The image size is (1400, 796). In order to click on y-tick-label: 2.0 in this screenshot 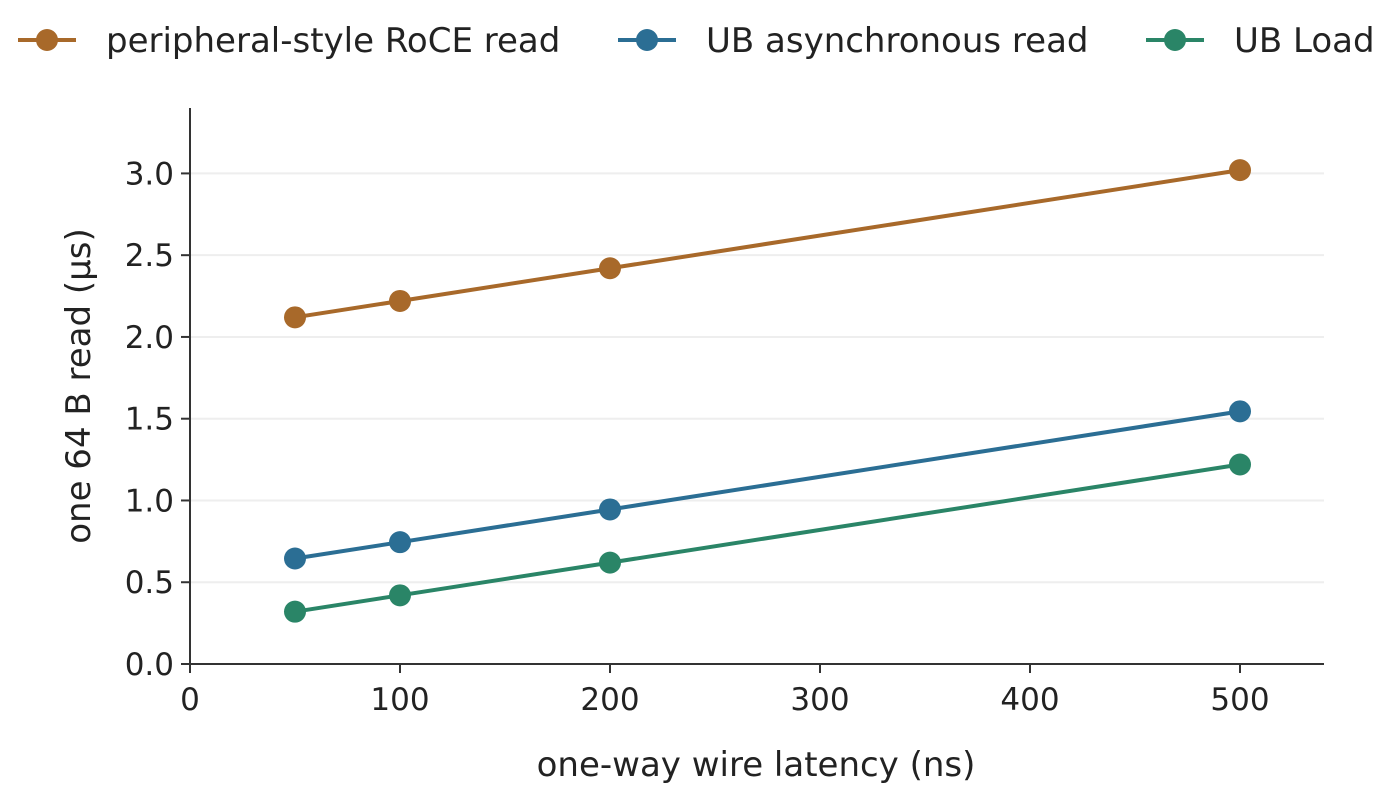, I will do `click(149, 338)`.